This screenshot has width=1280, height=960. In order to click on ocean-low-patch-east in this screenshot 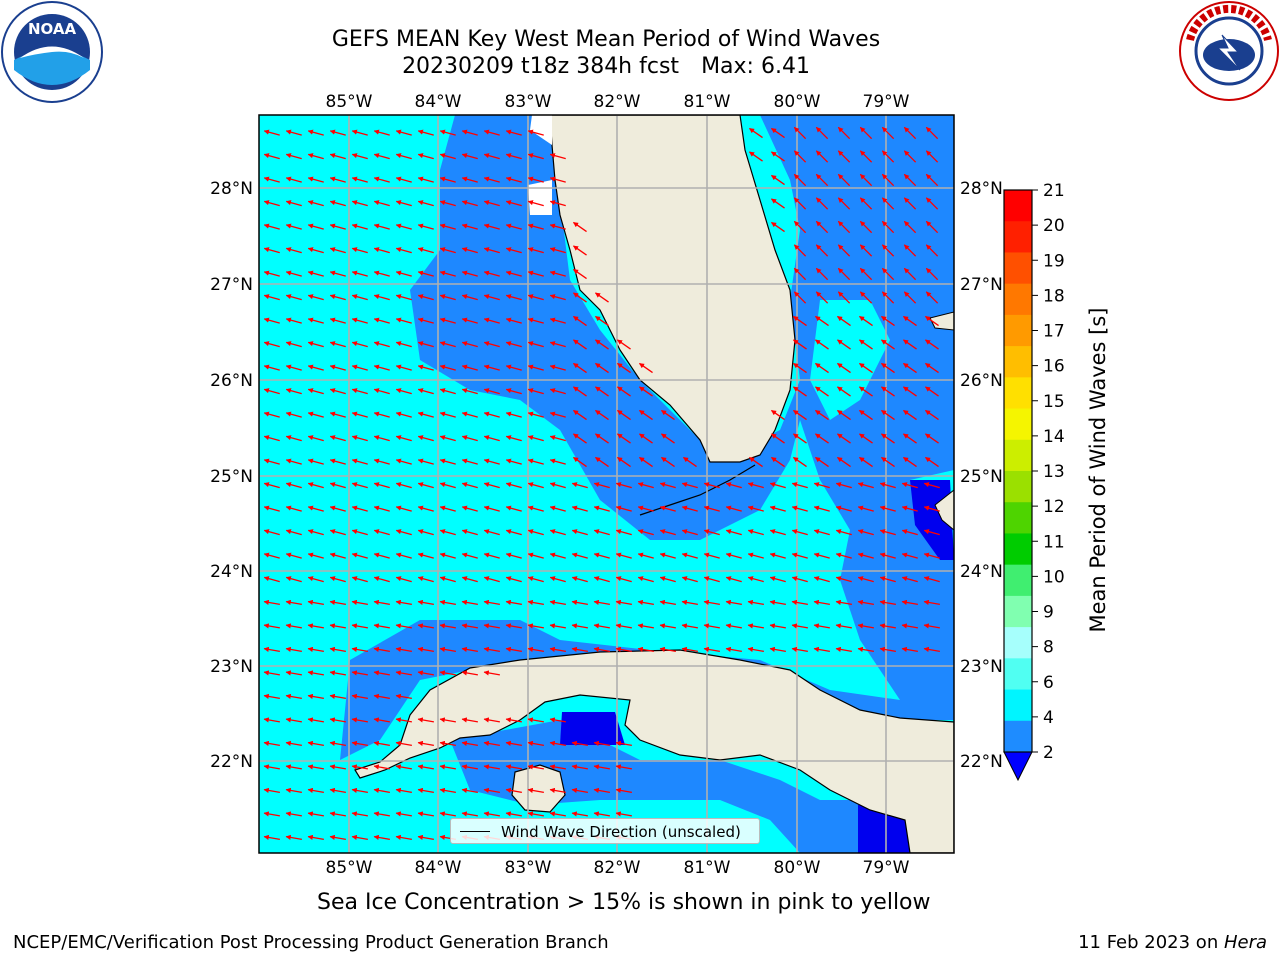, I will do `click(850, 360)`.